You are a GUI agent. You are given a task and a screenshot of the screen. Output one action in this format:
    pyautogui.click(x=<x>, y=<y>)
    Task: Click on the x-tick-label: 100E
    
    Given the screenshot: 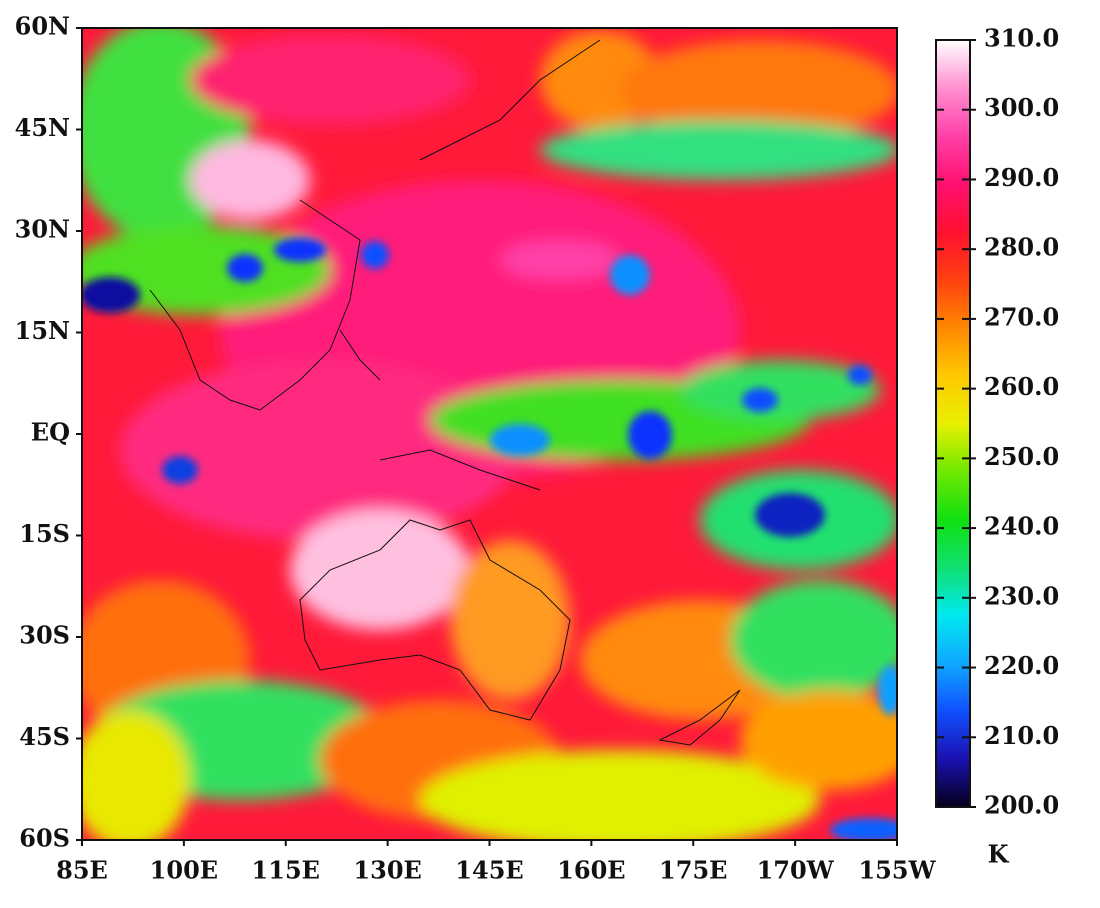 What is the action you would take?
    pyautogui.click(x=184, y=870)
    